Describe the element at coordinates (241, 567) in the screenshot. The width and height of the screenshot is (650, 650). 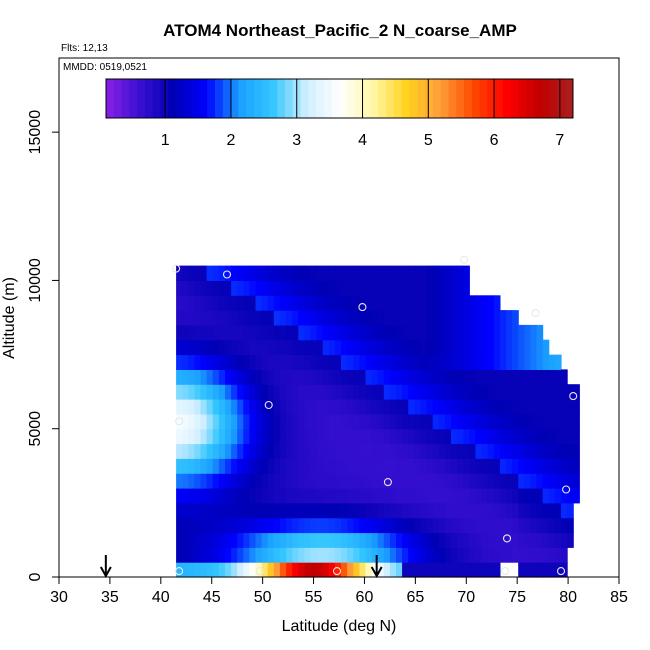
I see `flight-arrows` at that location.